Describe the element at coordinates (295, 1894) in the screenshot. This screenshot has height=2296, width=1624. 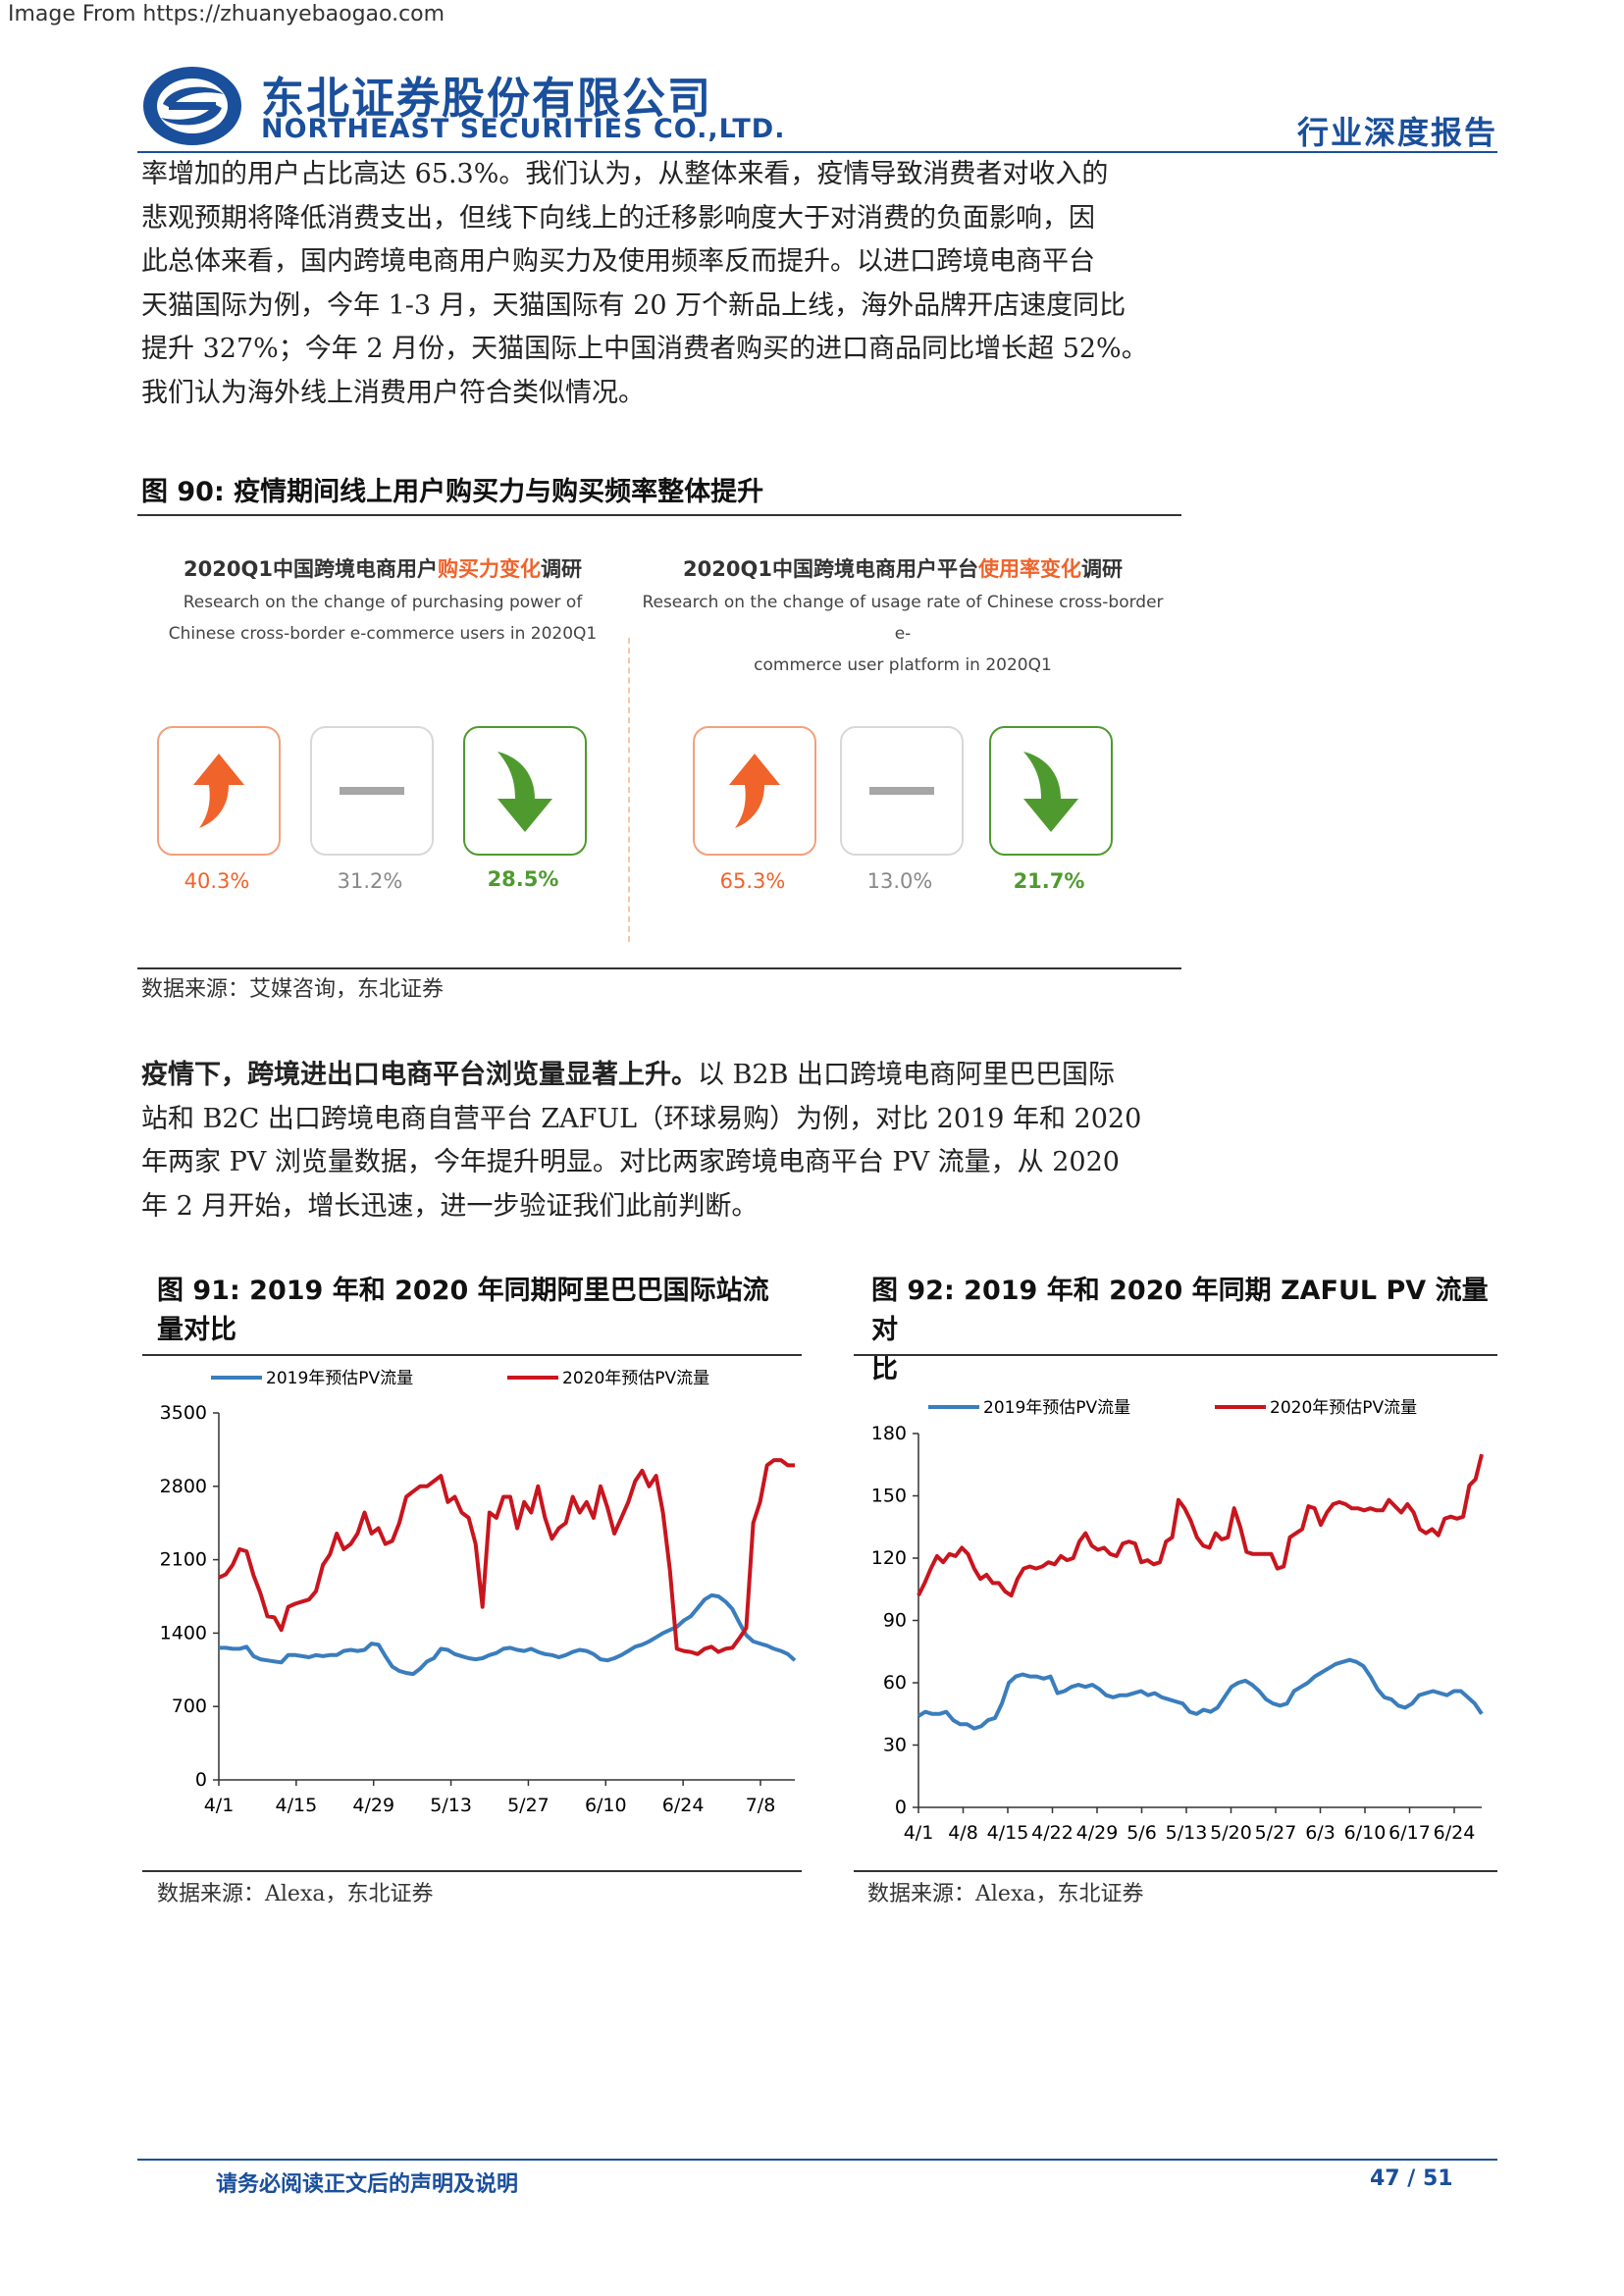
I see `fig91-source-note: 数据来源：Alexa，东北证券` at that location.